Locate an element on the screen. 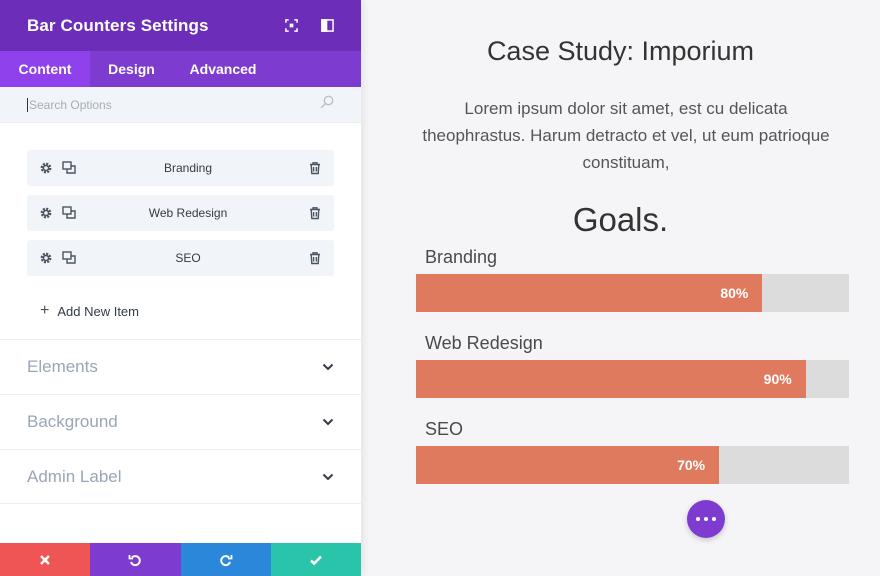  list-item-label: Branding is located at coordinates (188, 168).